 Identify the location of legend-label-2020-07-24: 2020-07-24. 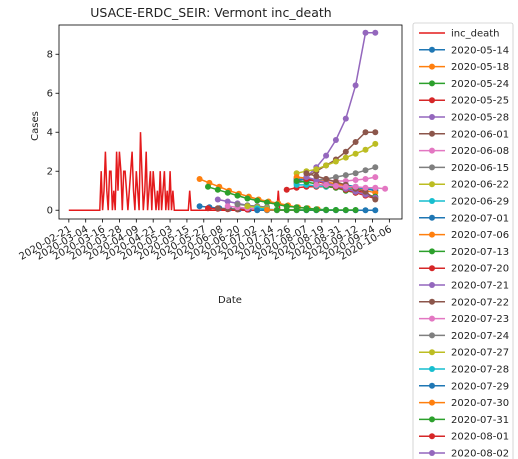
(480, 336).